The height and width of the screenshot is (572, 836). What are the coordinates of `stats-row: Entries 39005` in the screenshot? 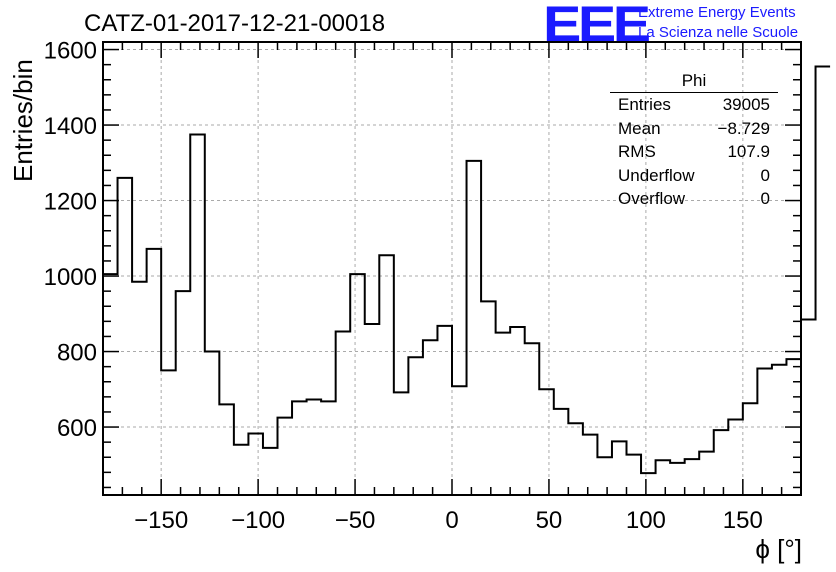 It's located at (694, 105).